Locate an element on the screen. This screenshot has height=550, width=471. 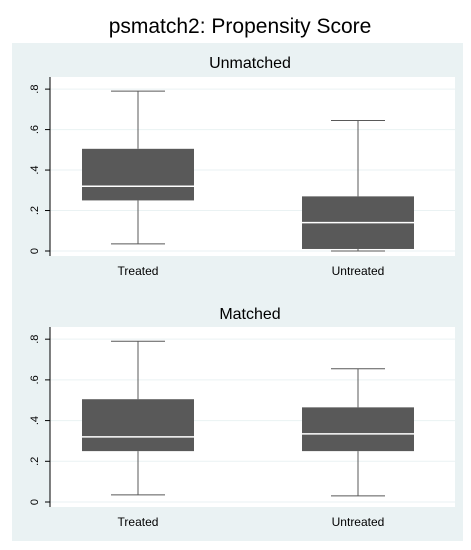
panel-title: Unmatched is located at coordinates (250, 63).